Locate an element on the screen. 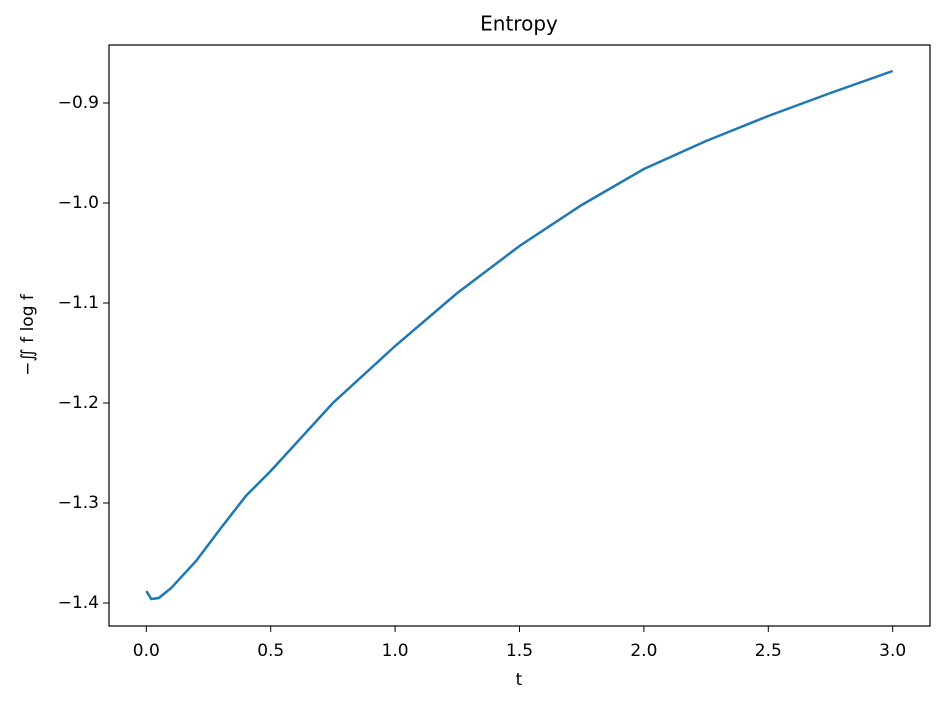 The image size is (945, 704). x-tick-label: 0.5 is located at coordinates (270, 651).